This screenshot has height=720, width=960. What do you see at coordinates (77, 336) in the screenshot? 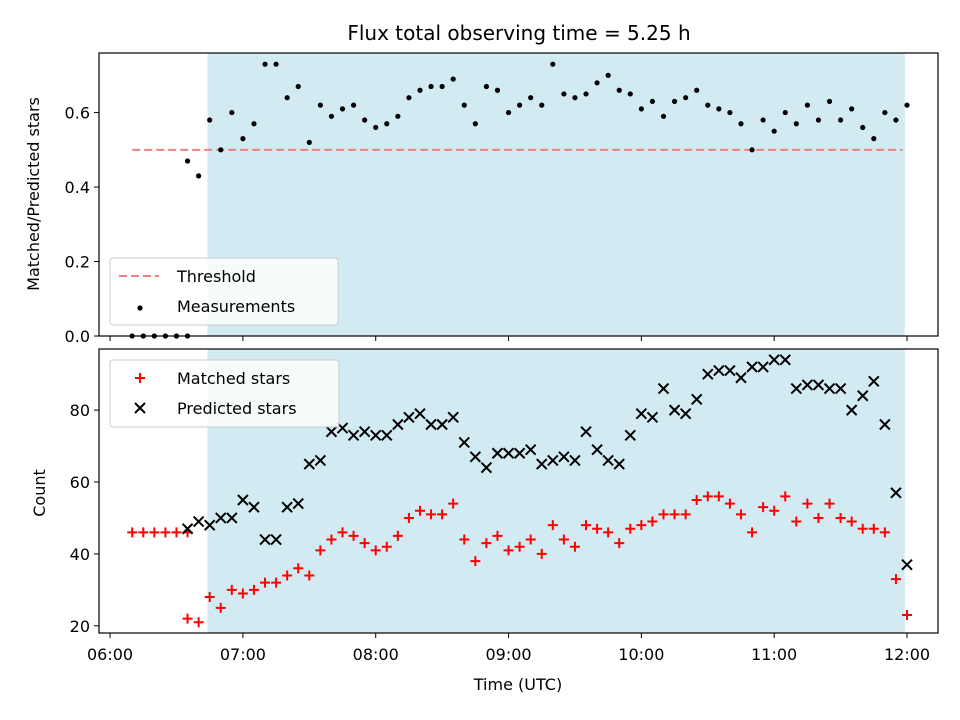
I see `top-y-tick-label: 0.0` at bounding box center [77, 336].